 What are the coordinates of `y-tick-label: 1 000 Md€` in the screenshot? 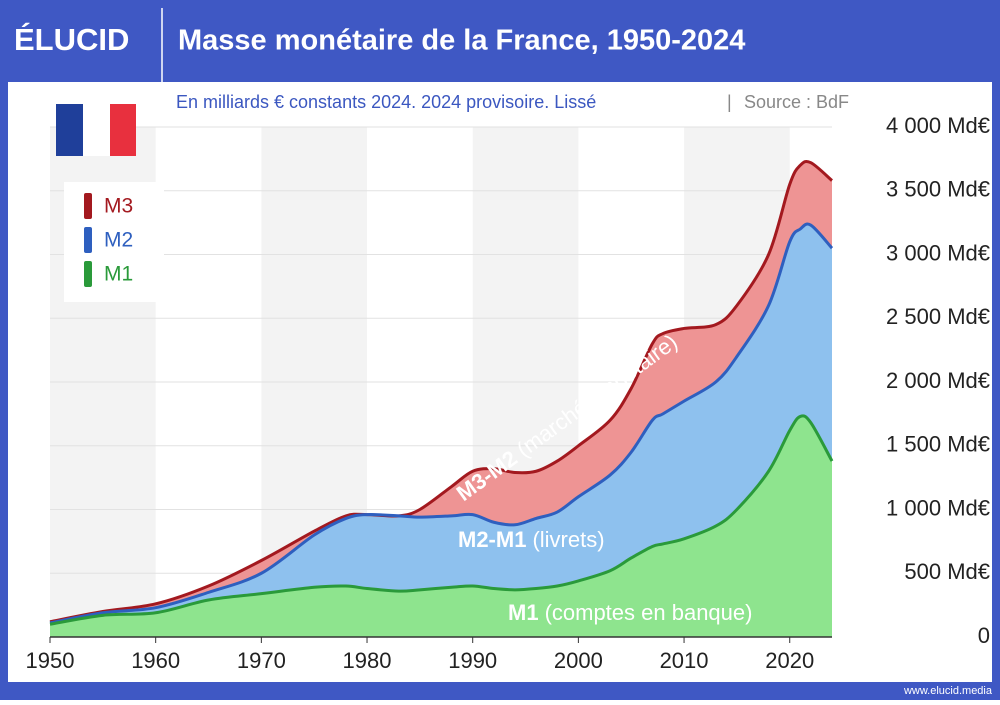 It's located at (938, 507).